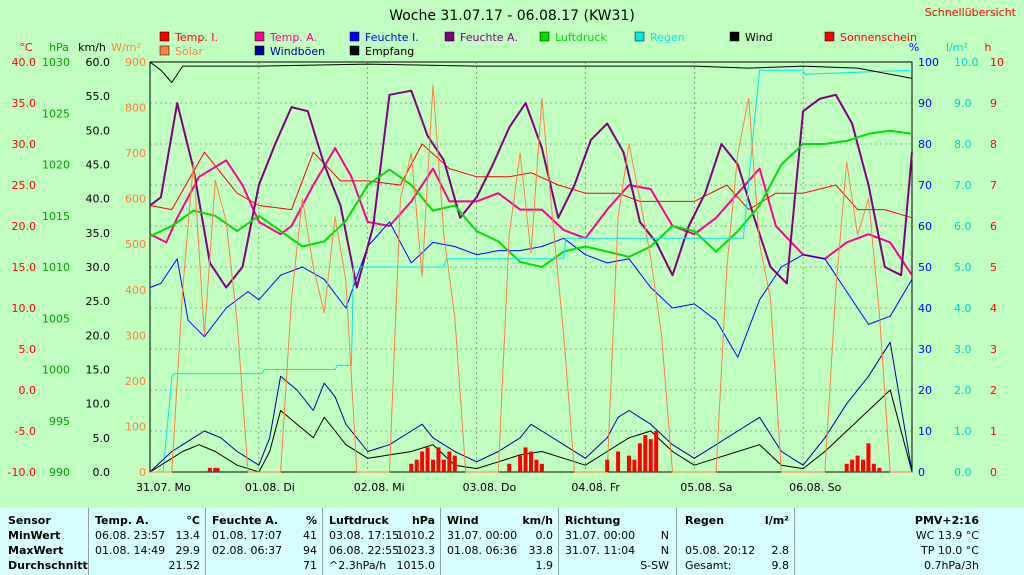 The image size is (1024, 575). Describe the element at coordinates (593, 520) in the screenshot. I see `direction-title: Richtung` at that location.